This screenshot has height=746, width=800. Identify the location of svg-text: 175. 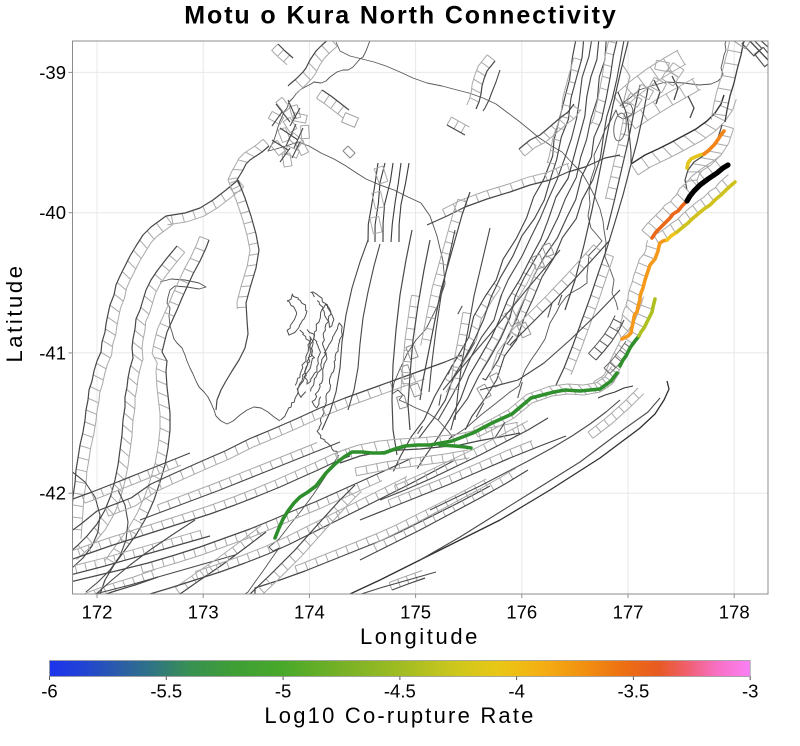
(415, 612).